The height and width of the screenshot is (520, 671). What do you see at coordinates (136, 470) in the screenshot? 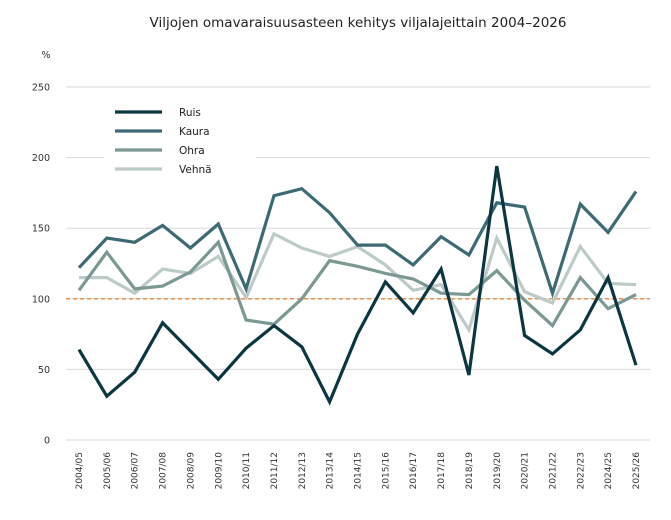
I see `x-tick-label-2006-07: 2006/07` at bounding box center [136, 470].